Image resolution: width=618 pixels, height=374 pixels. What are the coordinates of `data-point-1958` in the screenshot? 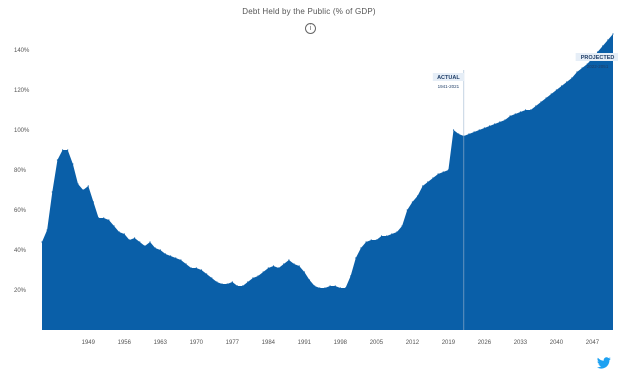 It's located at (134, 238).